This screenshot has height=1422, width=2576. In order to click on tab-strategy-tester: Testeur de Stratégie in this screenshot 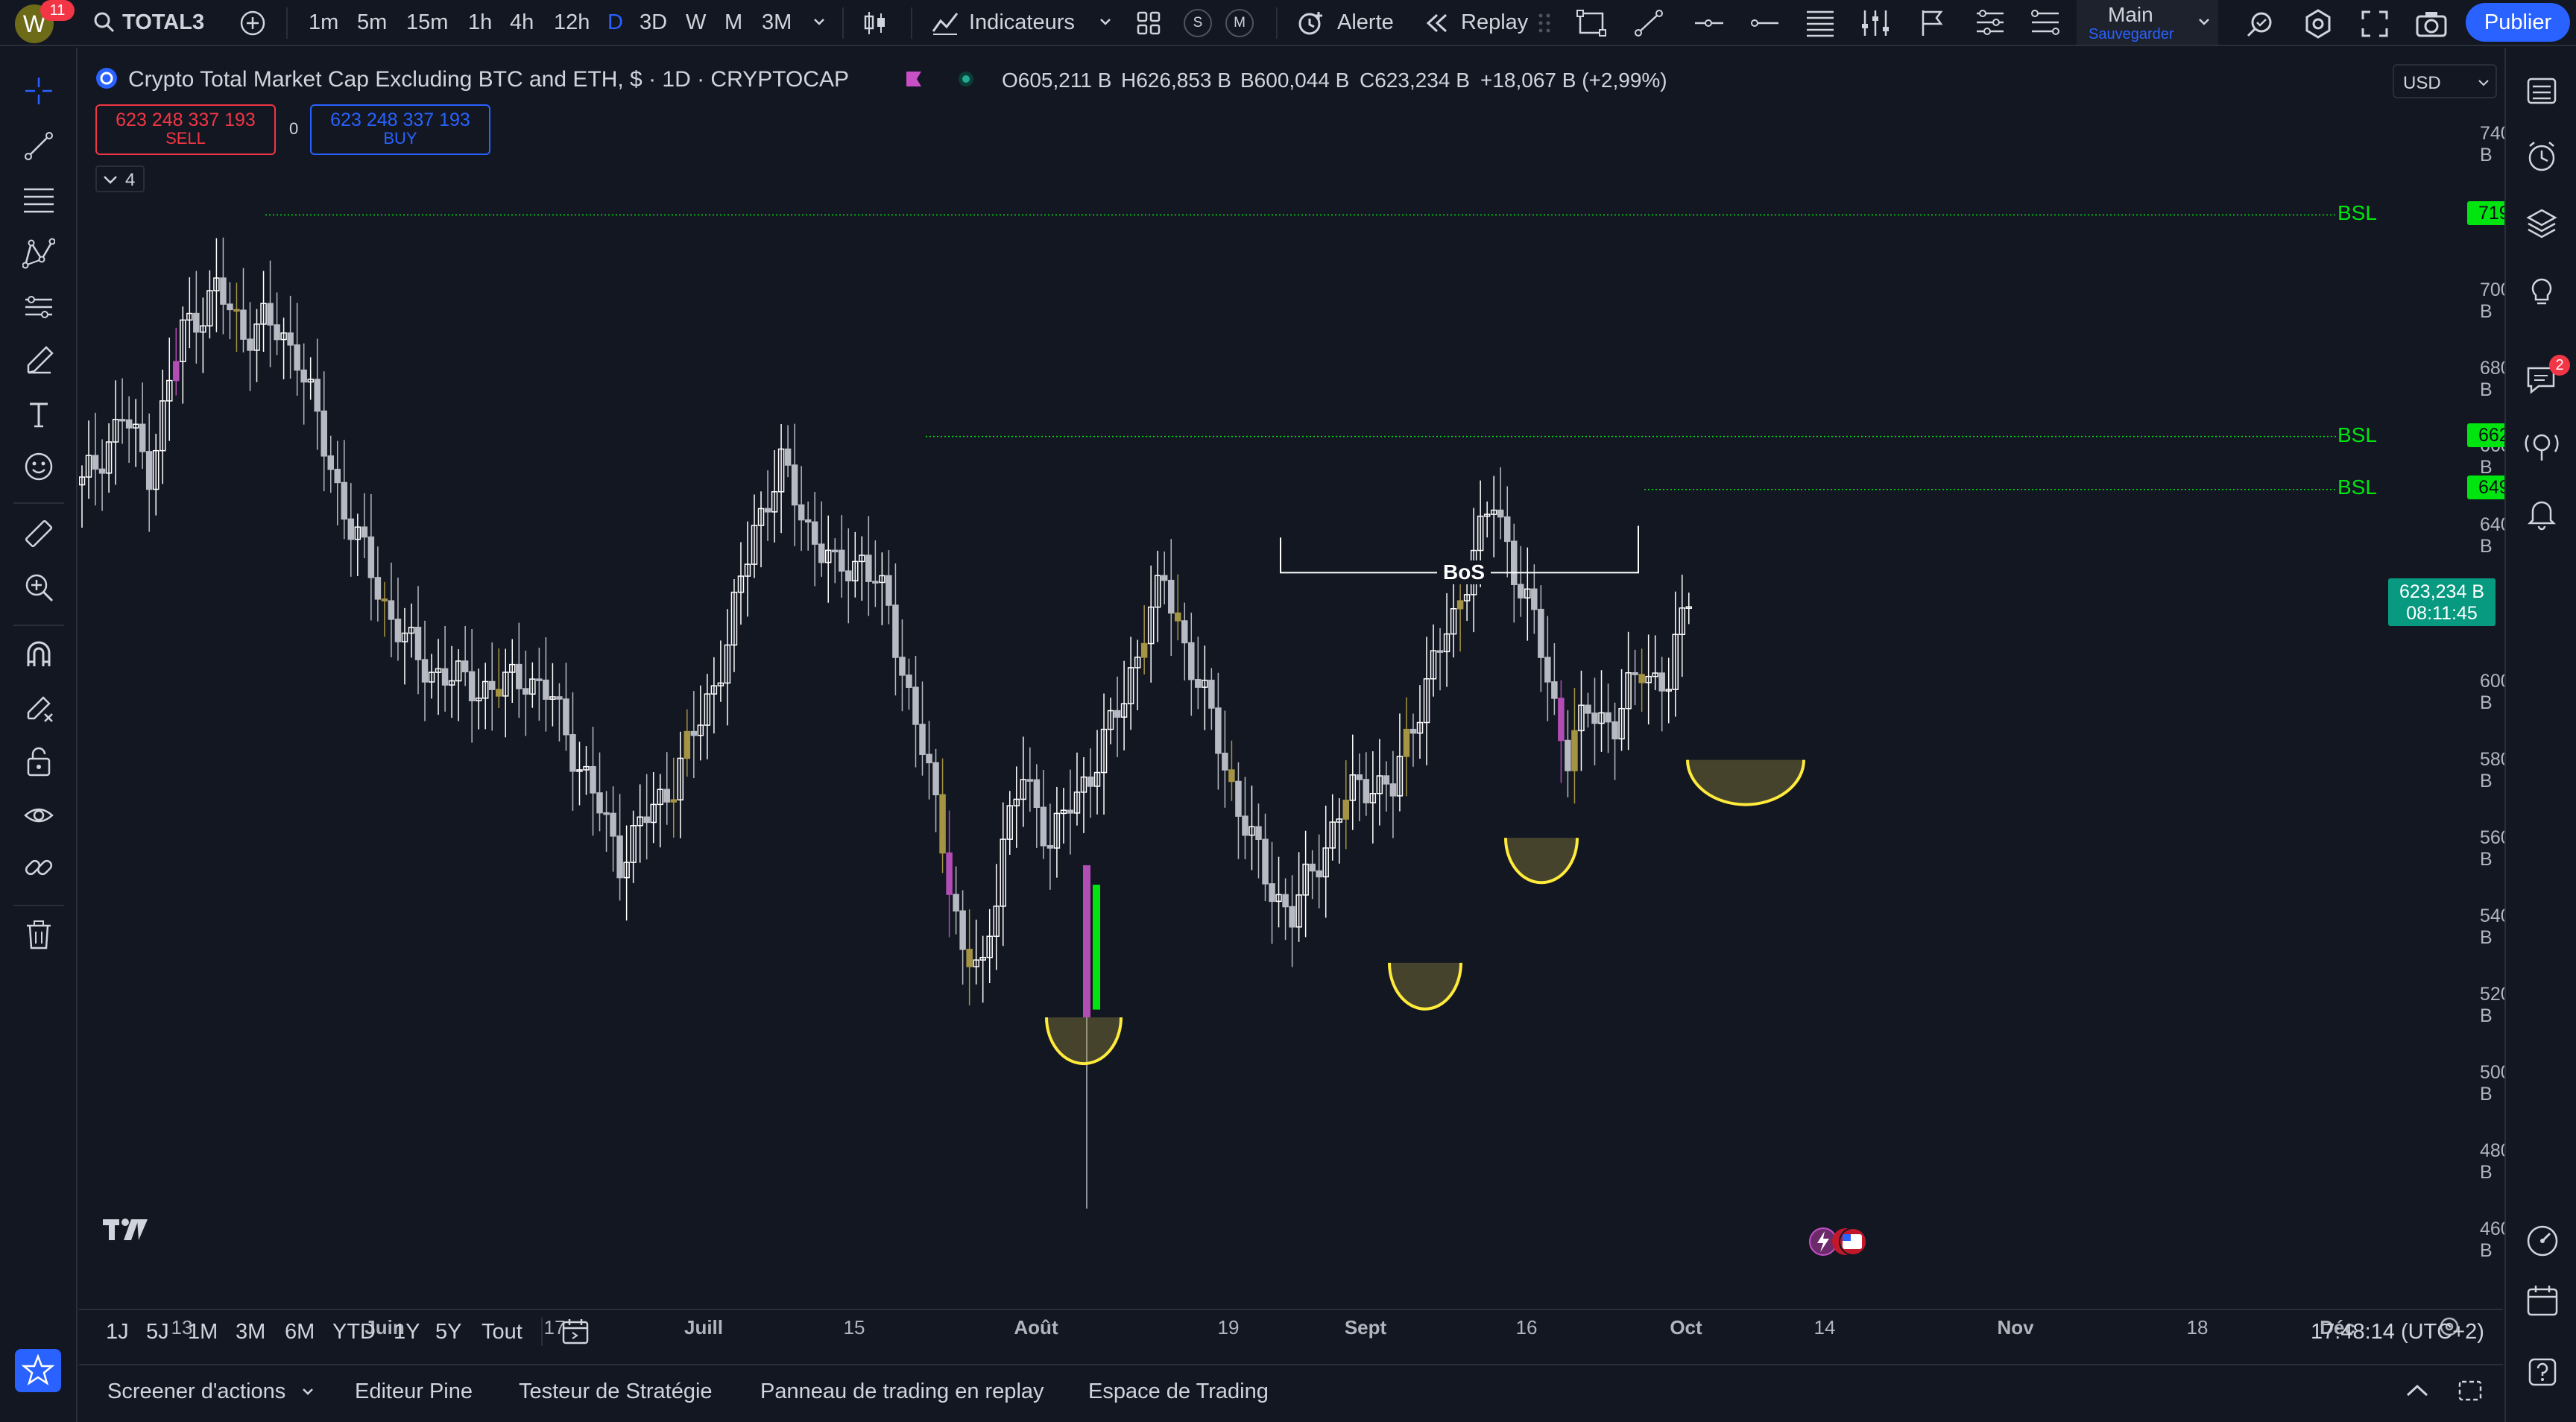, I will do `click(616, 1391)`.